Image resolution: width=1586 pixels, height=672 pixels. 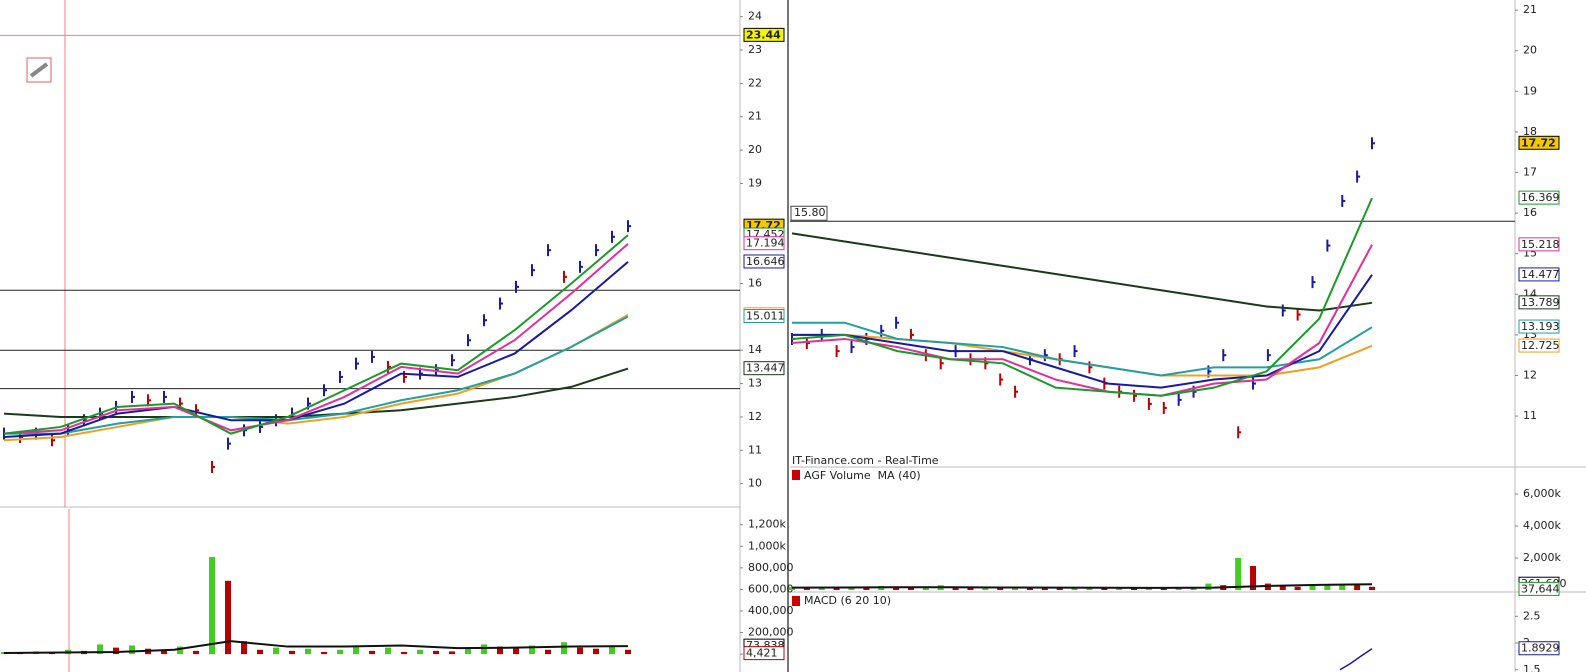 What do you see at coordinates (1542, 525) in the screenshot?
I see `y-tick-label: 4,000k` at bounding box center [1542, 525].